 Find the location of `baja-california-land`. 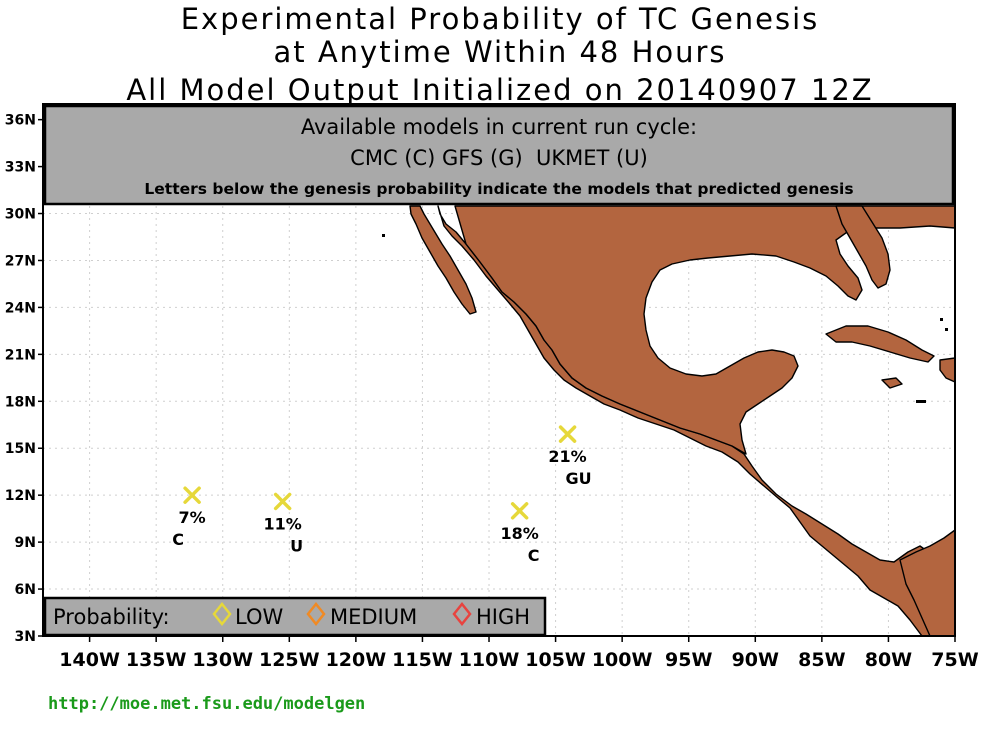

baja-california-land is located at coordinates (443, 260).